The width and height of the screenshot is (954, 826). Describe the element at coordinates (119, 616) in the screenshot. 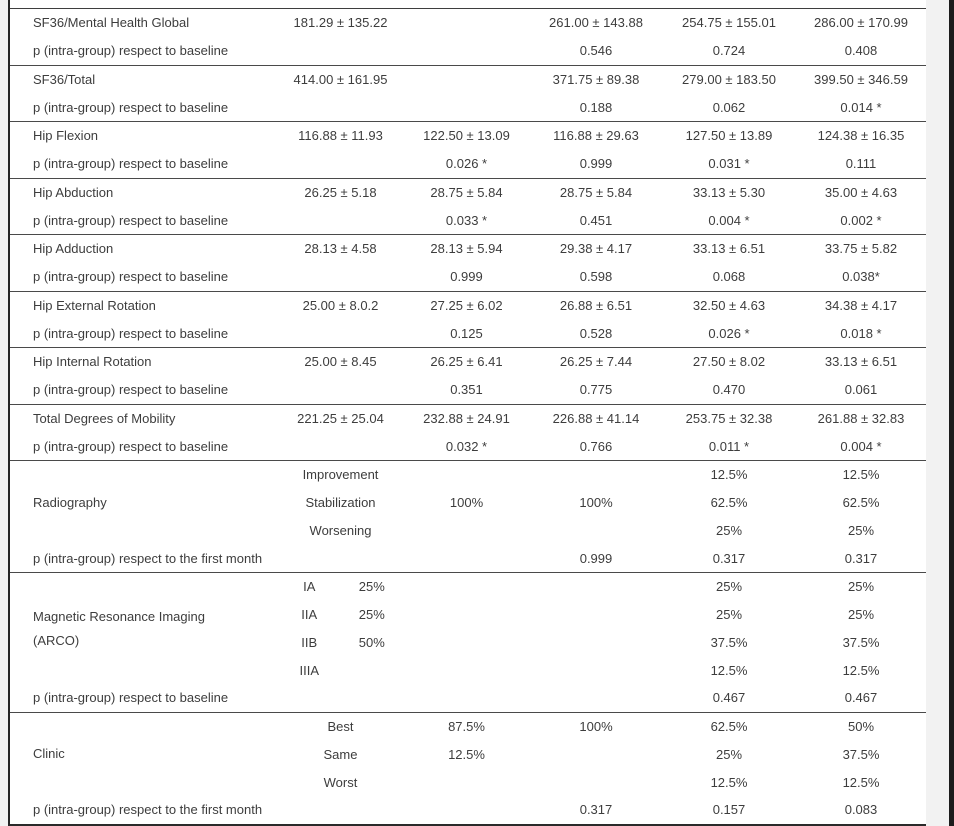

I see `measure-name: Magnetic Resonance Imaging` at that location.